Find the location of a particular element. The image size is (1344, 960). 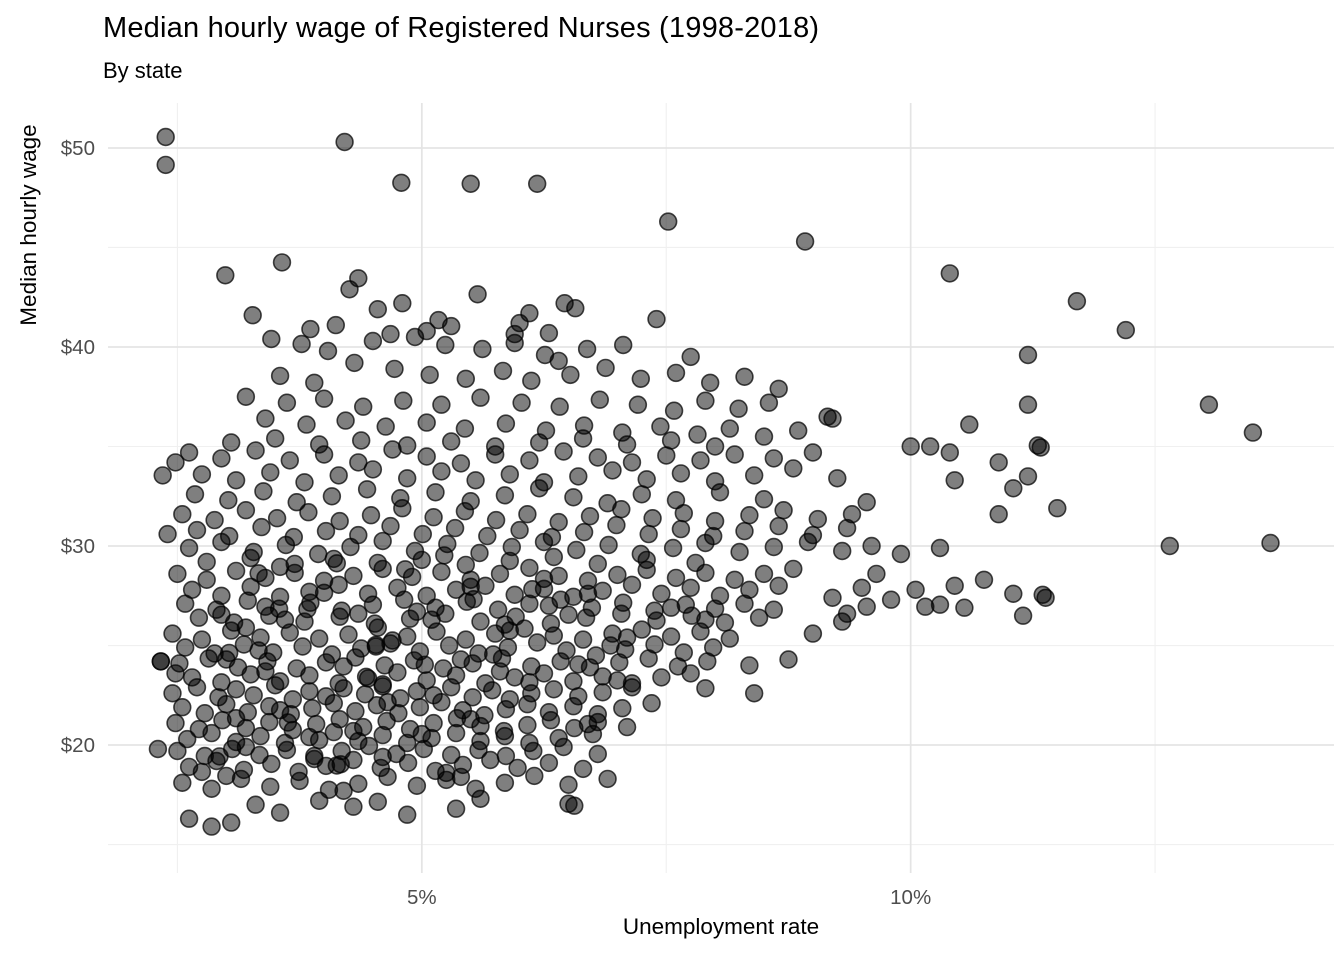

chart-subtitle: By state is located at coordinates (143, 70).